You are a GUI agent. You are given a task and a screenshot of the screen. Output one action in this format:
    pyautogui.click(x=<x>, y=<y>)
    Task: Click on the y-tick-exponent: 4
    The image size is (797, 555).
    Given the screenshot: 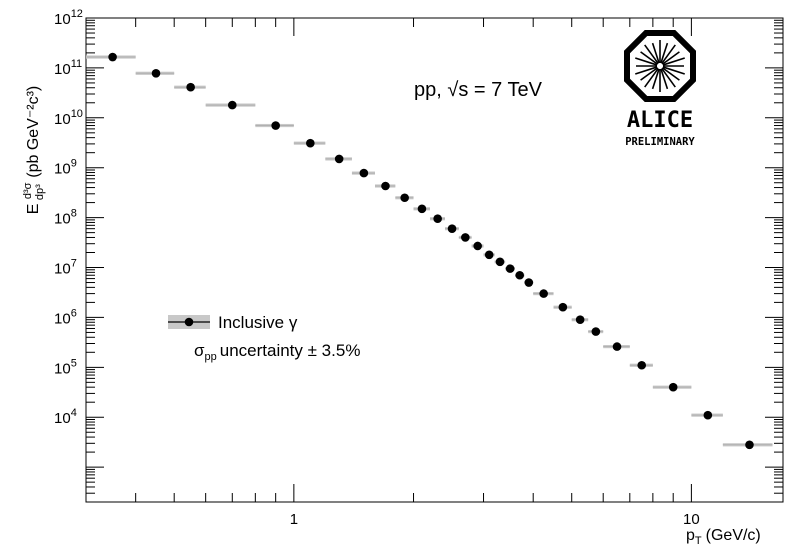 What is the action you would take?
    pyautogui.click(x=74, y=413)
    